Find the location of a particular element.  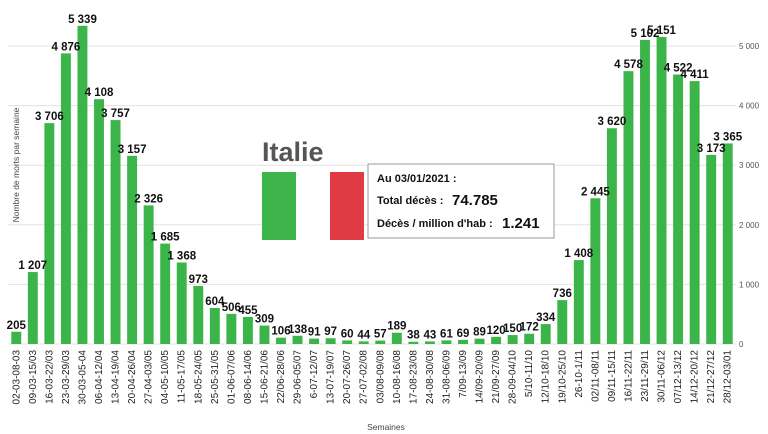

data-label: 309 is located at coordinates (264, 320).